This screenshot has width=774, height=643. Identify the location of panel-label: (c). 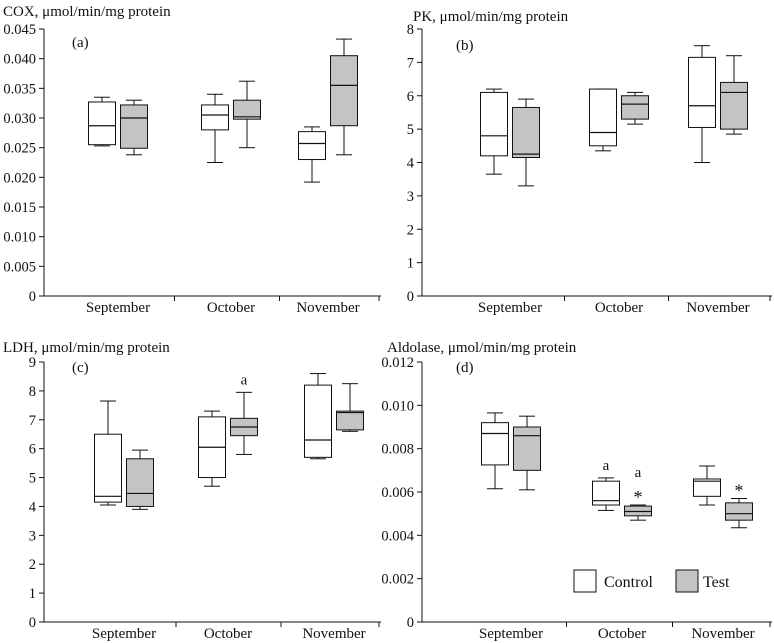
(80, 368).